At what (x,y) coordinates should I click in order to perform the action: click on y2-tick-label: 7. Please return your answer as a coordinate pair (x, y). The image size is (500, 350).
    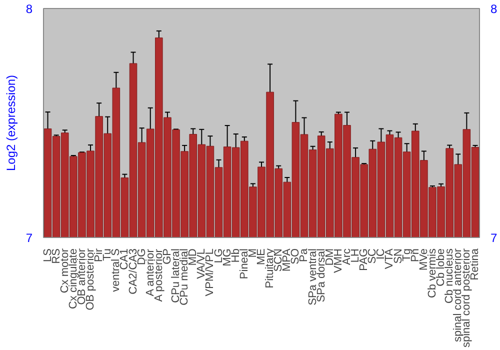
    Looking at the image, I should click on (494, 238).